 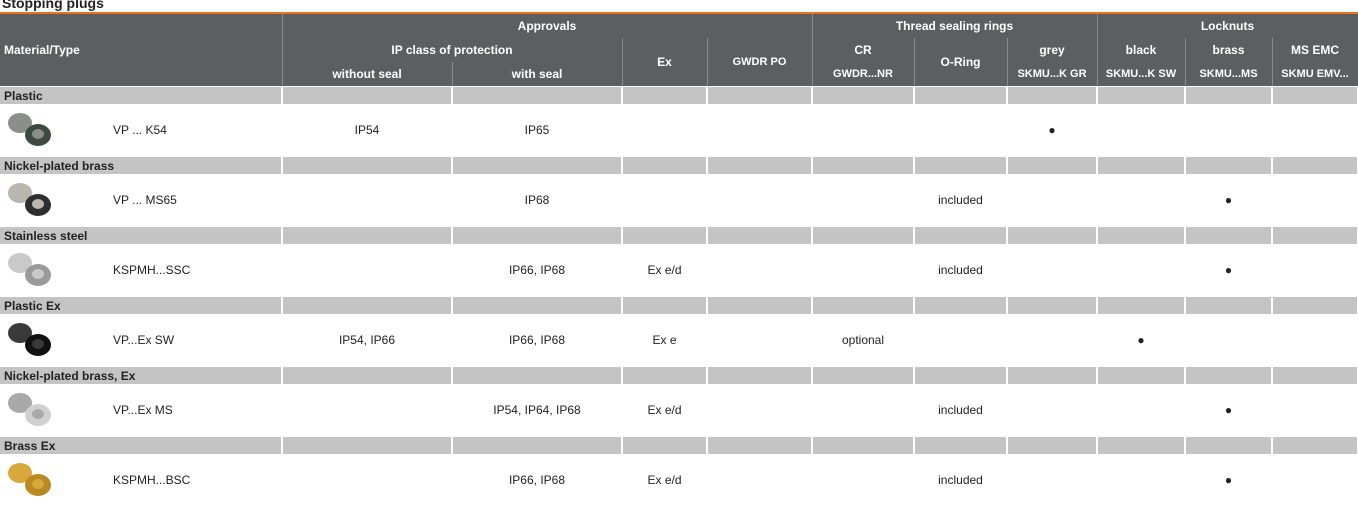 I want to click on header-cell: IP class of protection, so click(x=452, y=50).